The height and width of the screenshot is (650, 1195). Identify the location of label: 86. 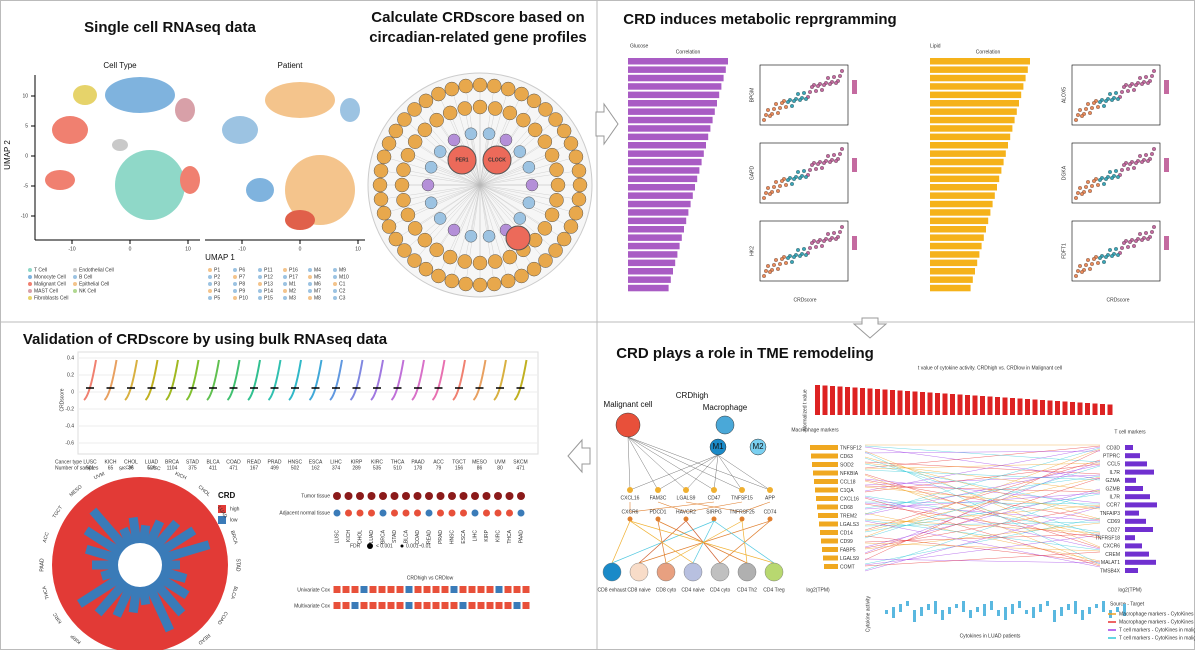
(480, 468).